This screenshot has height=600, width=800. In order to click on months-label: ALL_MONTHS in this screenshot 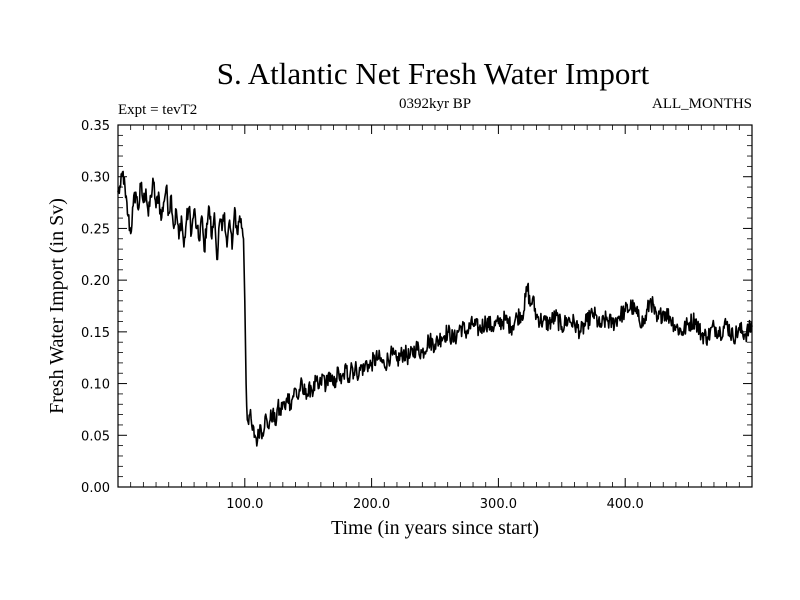, I will do `click(702, 104)`.